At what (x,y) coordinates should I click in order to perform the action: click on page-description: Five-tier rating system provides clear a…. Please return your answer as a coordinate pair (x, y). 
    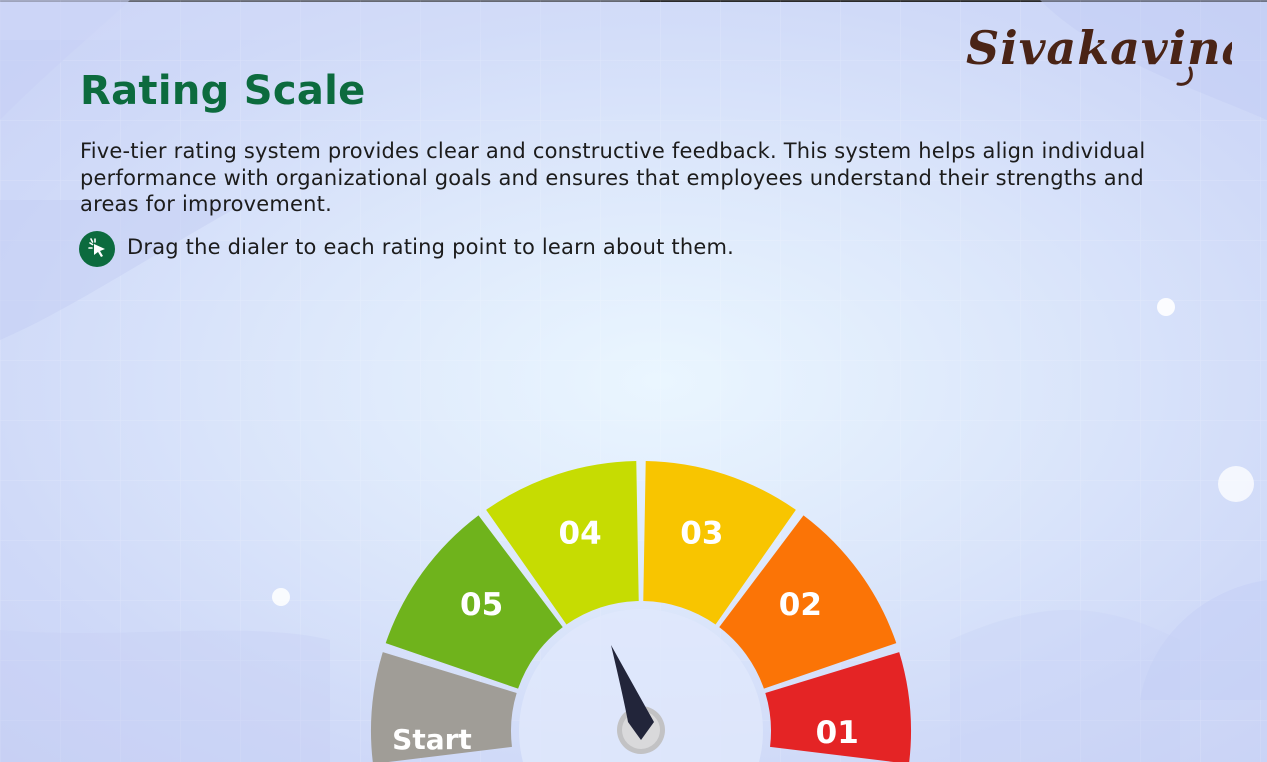
    Looking at the image, I should click on (613, 177).